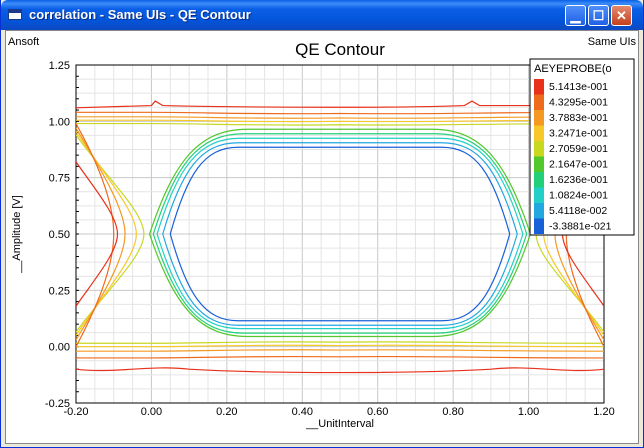 This screenshot has height=448, width=644. Describe the element at coordinates (59, 235) in the screenshot. I see `y-tick-label: 0.50` at that location.